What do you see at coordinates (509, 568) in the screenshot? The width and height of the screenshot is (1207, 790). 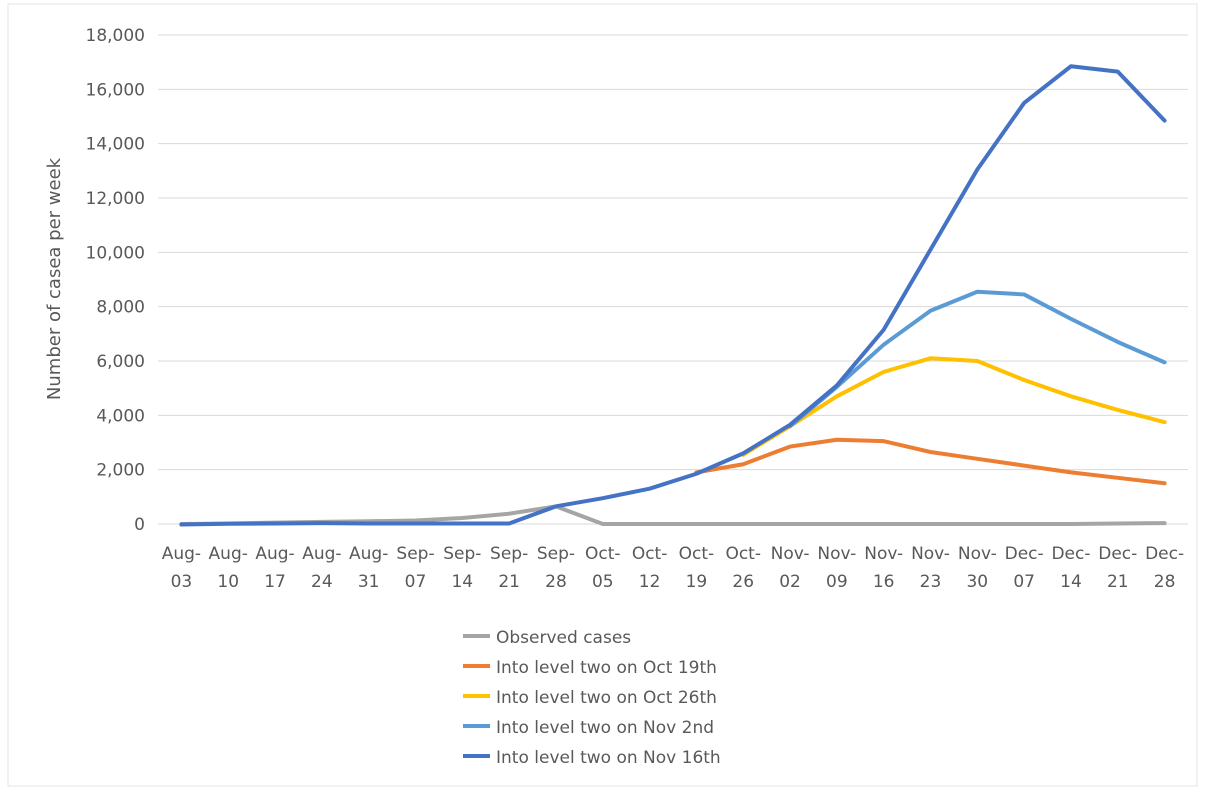 I see `x-tick-label: Sep-21` at bounding box center [509, 568].